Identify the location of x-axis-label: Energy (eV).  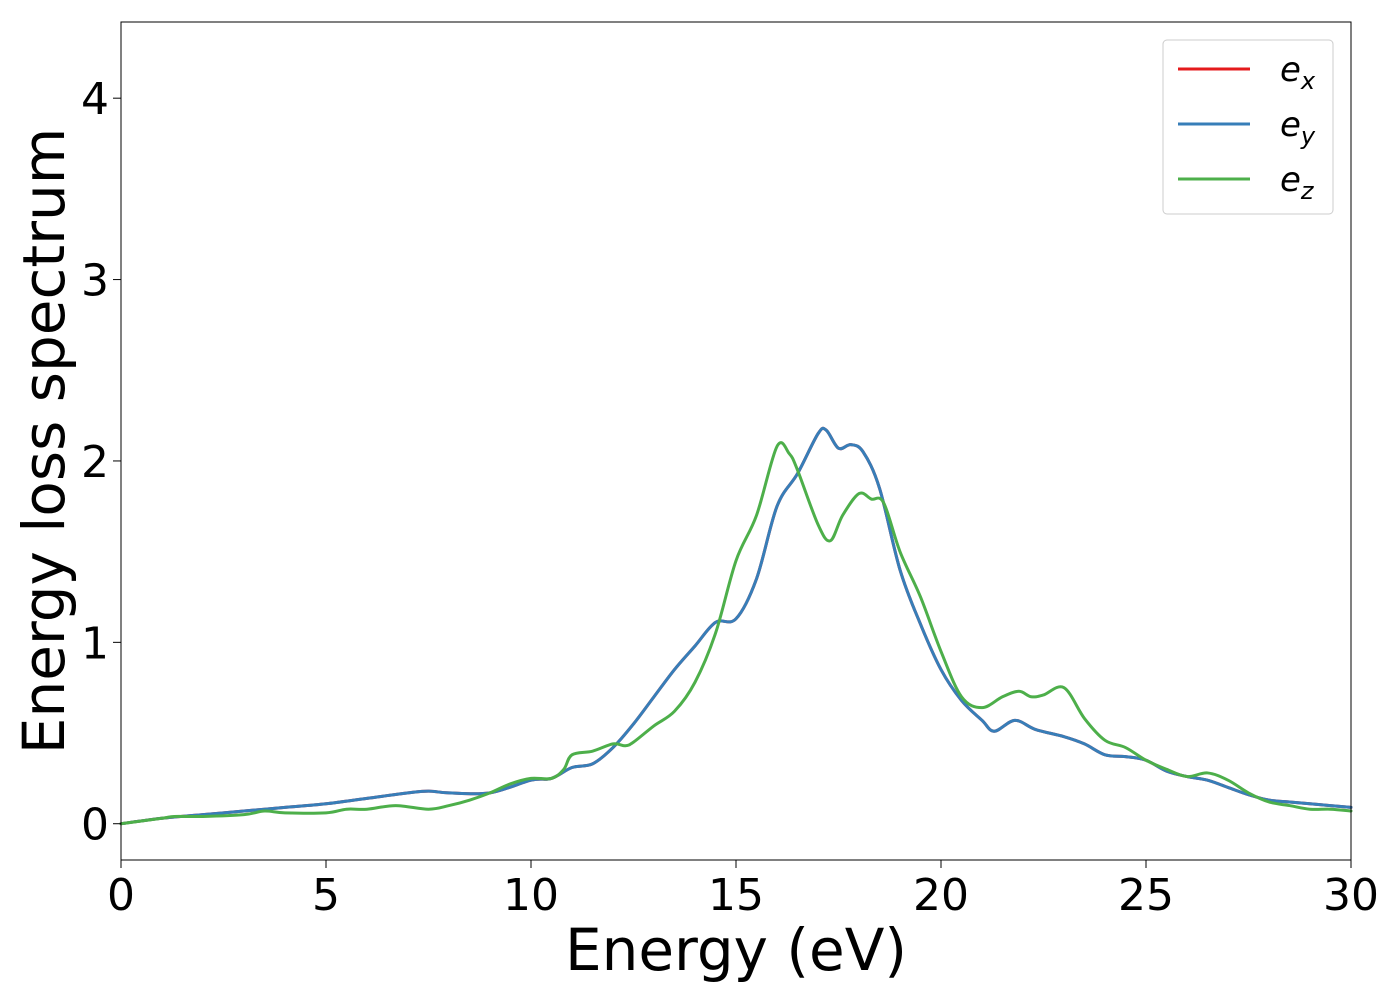
(736, 950).